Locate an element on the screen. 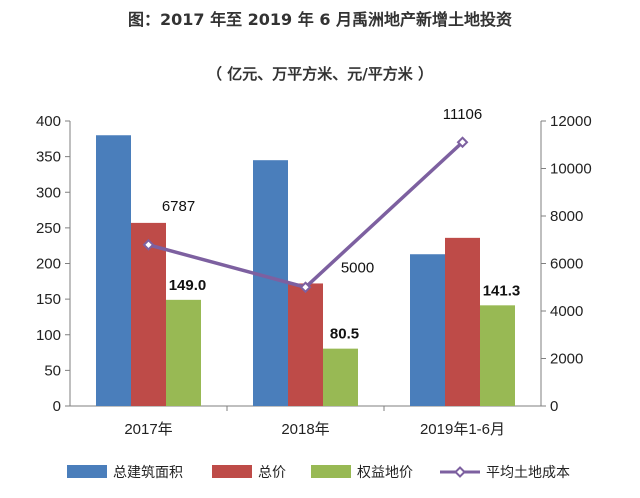  line-data-label: 5000 is located at coordinates (357, 267).